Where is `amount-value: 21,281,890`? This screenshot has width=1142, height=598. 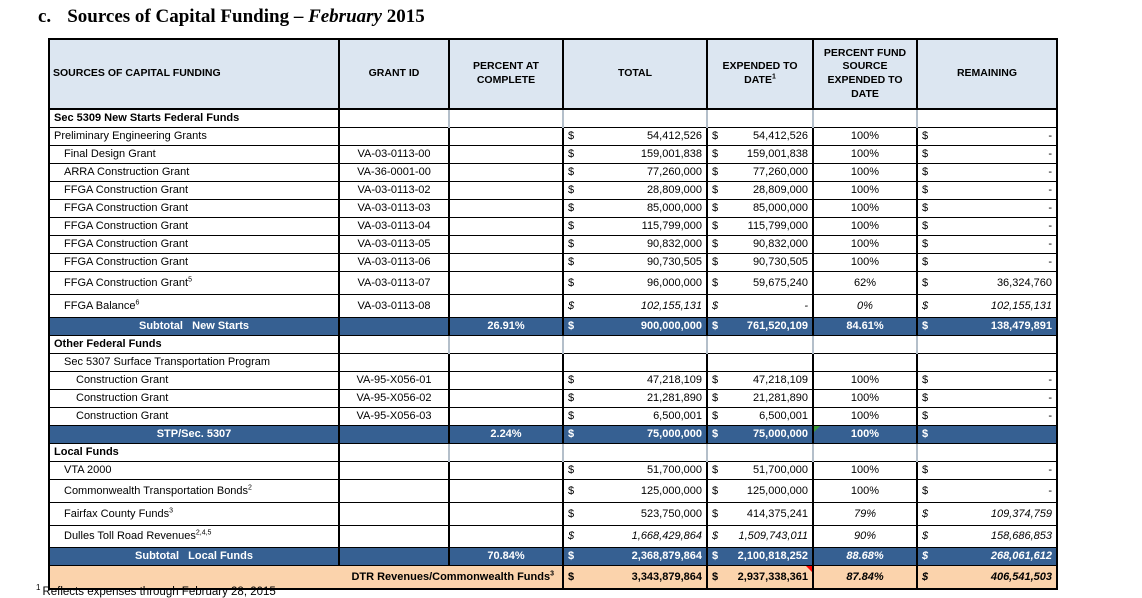 amount-value: 21,281,890 is located at coordinates (674, 398).